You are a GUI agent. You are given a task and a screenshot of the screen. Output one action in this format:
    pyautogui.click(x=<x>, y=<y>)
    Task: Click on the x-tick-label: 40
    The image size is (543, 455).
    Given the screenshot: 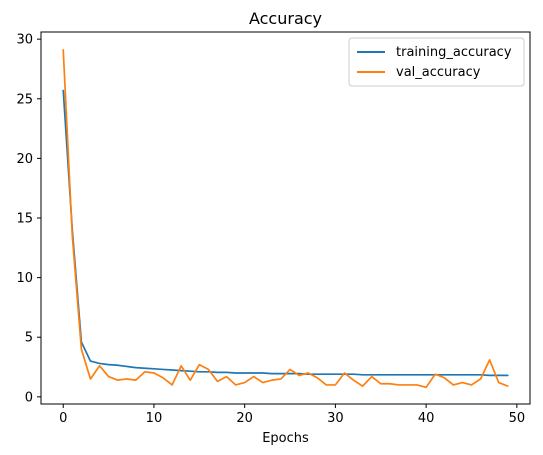 What is the action you would take?
    pyautogui.click(x=426, y=418)
    